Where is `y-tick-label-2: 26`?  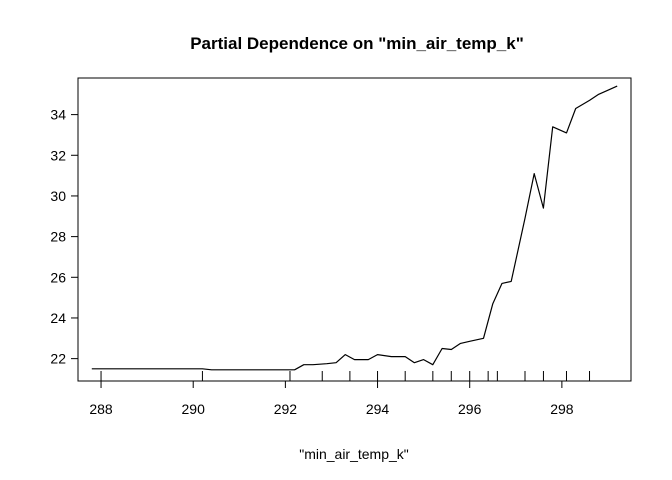 y-tick-label-2: 26 is located at coordinates (58, 277).